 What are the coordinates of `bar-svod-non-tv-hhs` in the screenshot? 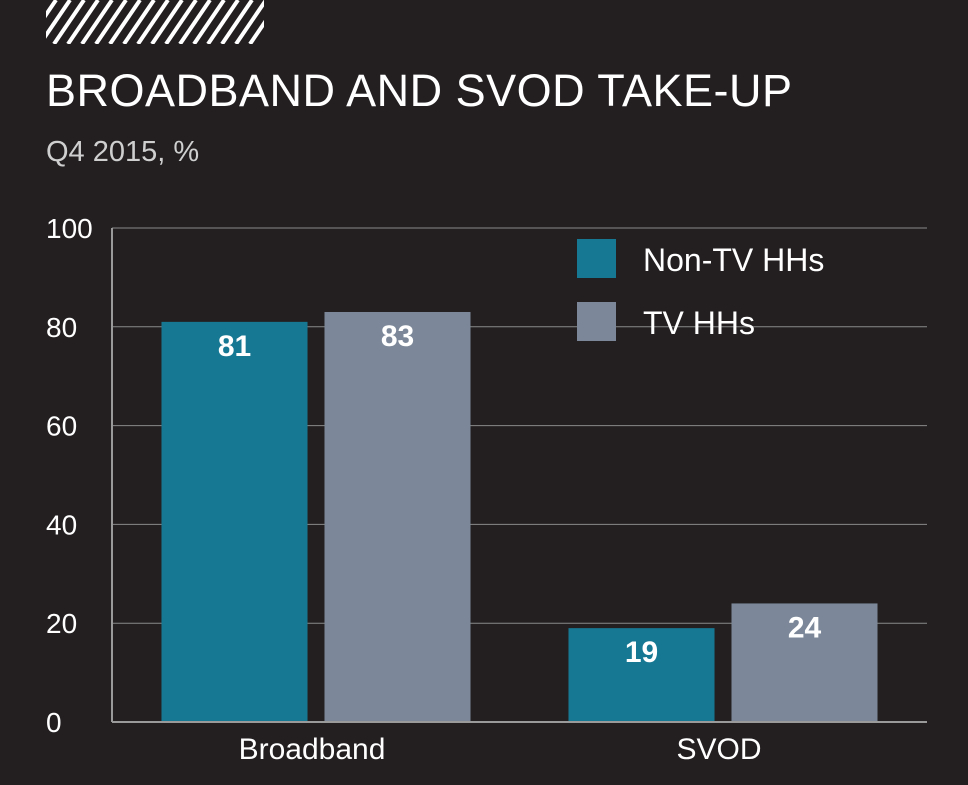 It's located at (641, 675).